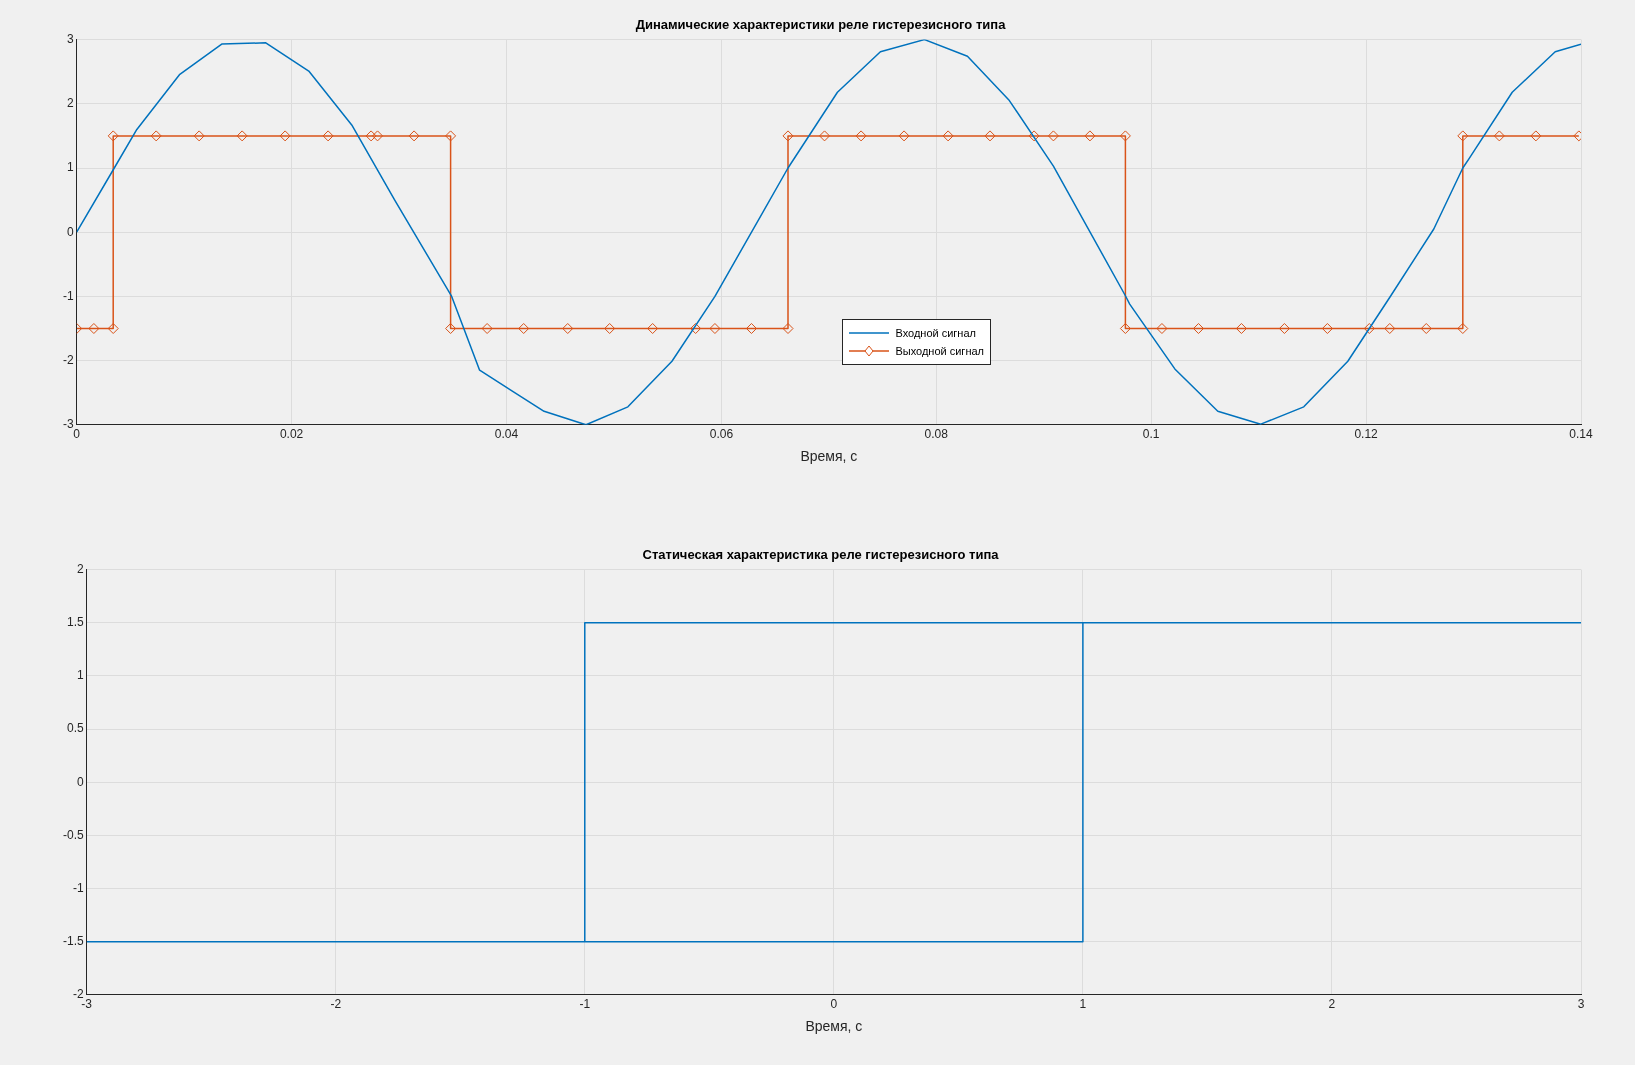 The image size is (1635, 1065). I want to click on x-tick-label: 0.12, so click(1366, 434).